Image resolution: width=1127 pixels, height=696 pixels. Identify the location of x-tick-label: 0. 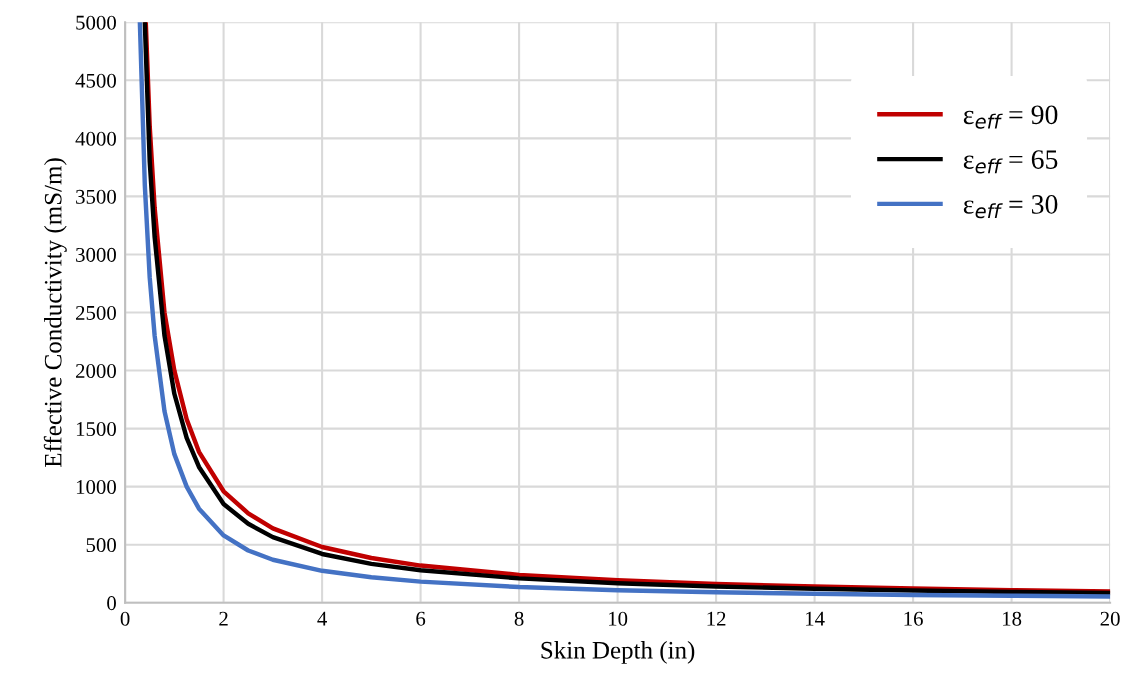
(125, 618).